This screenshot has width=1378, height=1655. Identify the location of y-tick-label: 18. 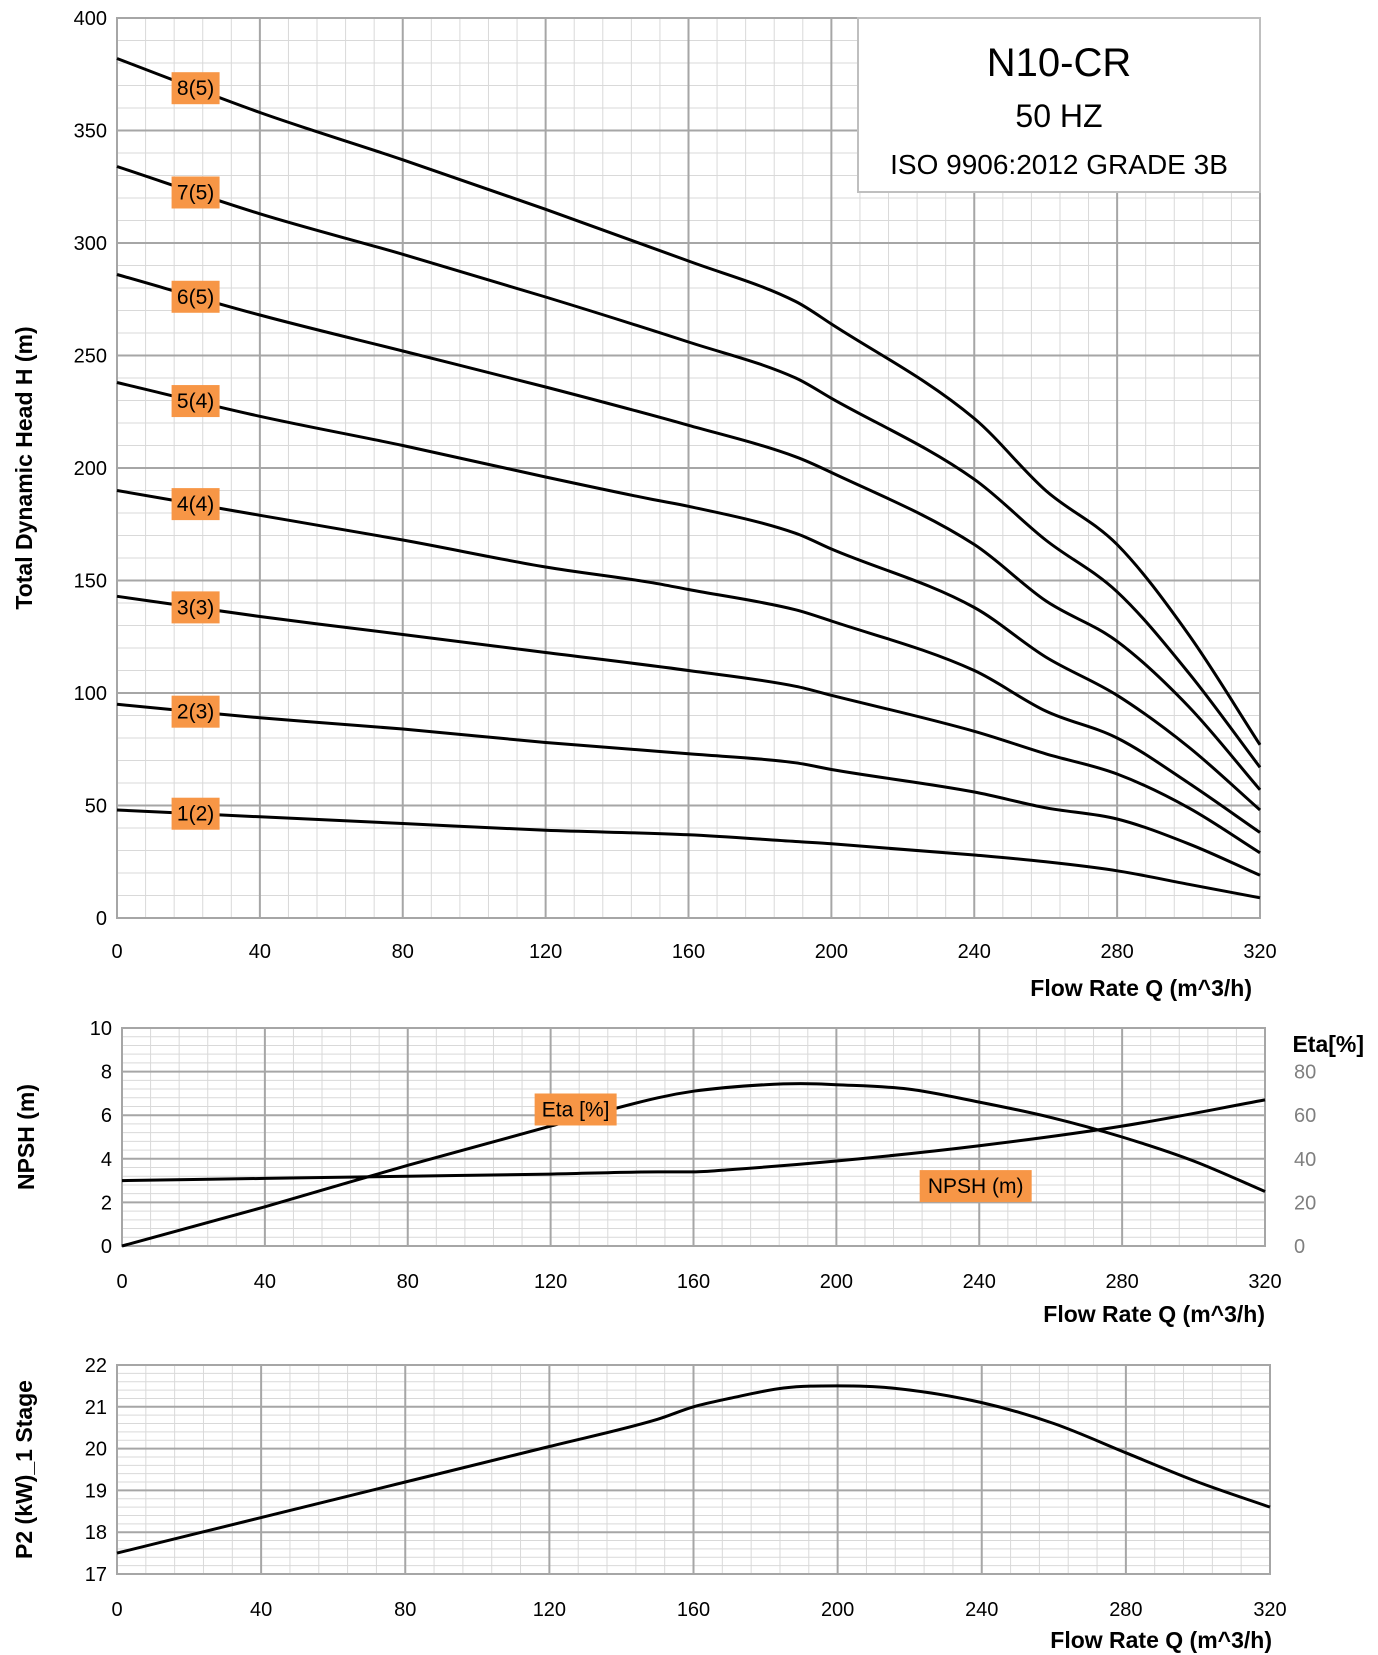
(96, 1533).